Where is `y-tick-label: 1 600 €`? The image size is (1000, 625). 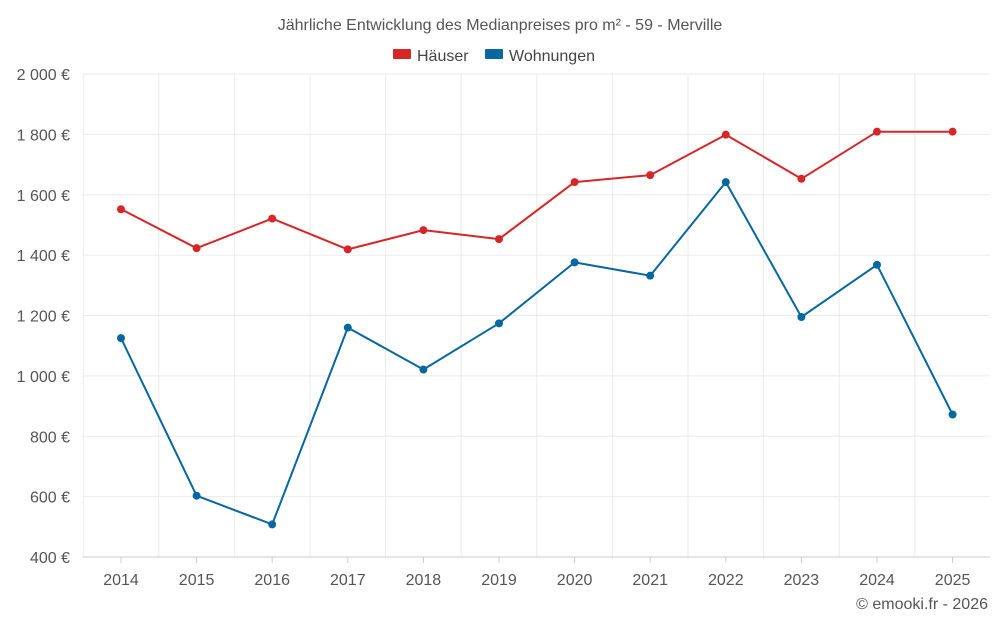 y-tick-label: 1 600 € is located at coordinates (43, 196).